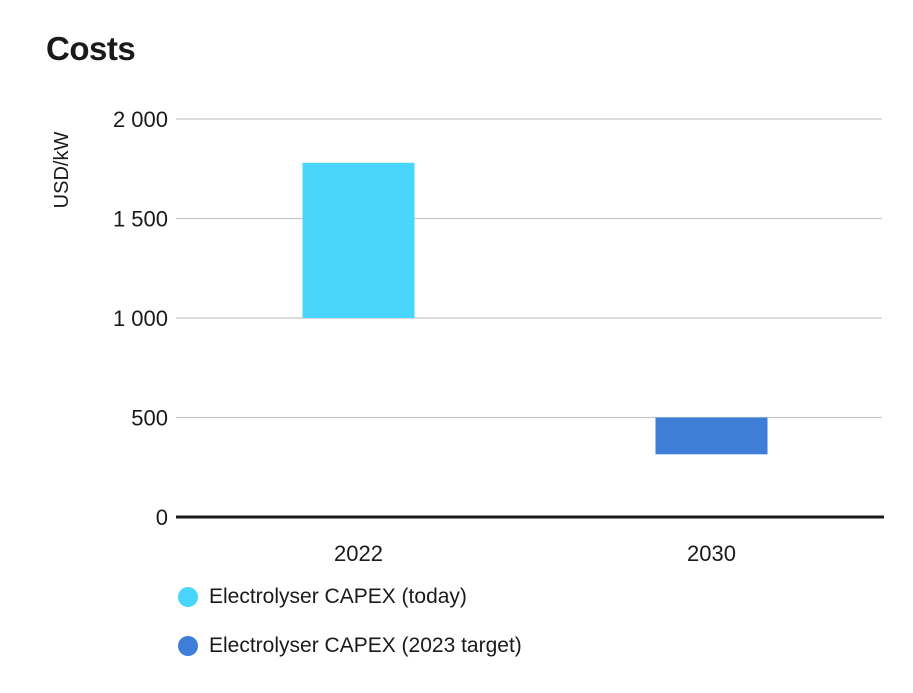  What do you see at coordinates (711, 553) in the screenshot?
I see `x-tick-label: 2030` at bounding box center [711, 553].